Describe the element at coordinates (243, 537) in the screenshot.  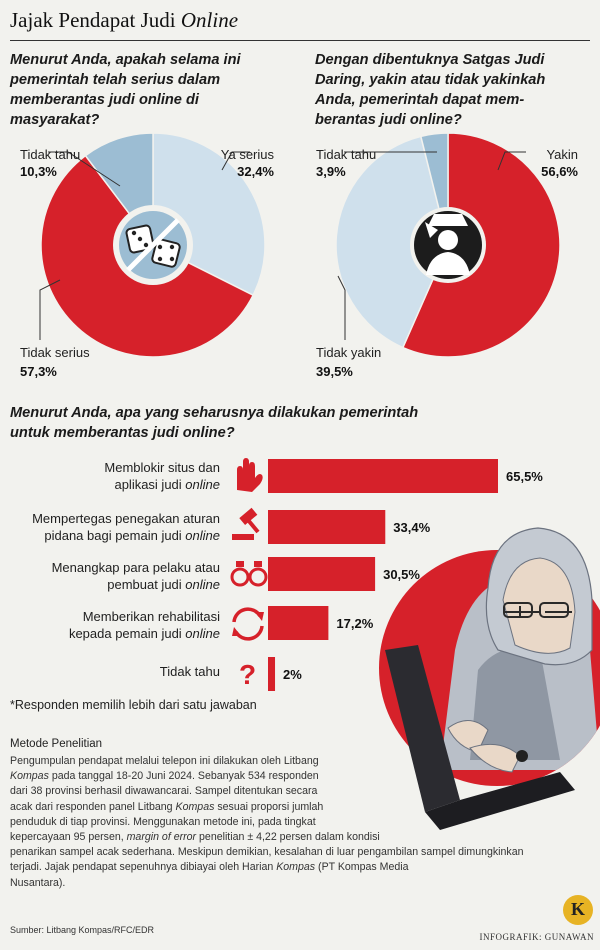
I see `gavel-base` at that location.